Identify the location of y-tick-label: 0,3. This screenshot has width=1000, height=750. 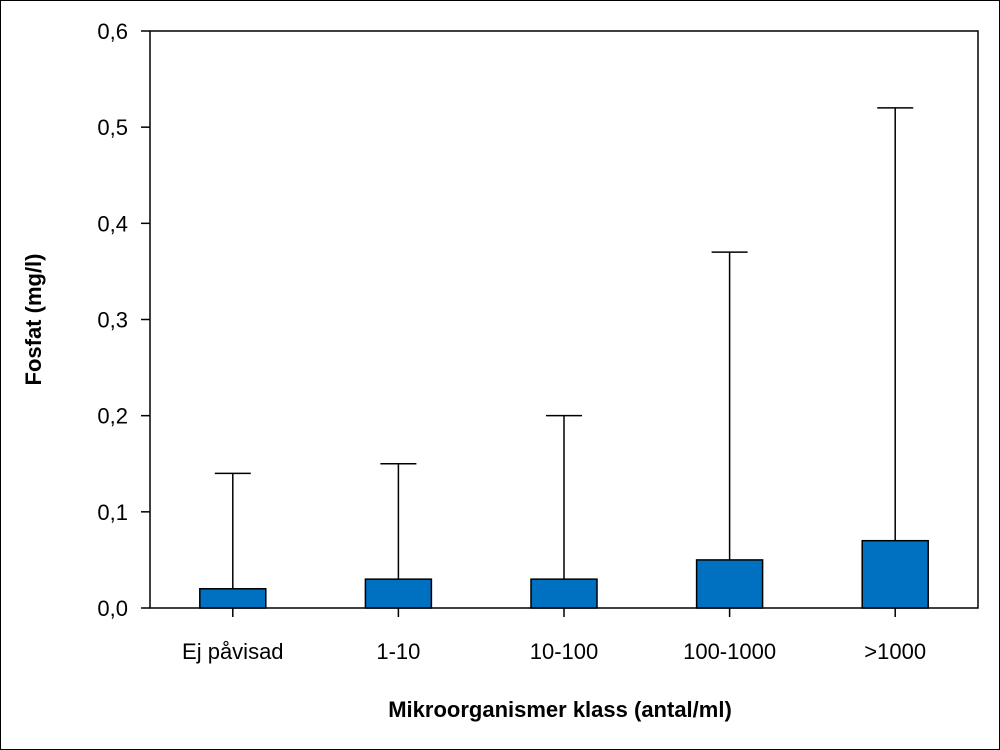
(112, 320).